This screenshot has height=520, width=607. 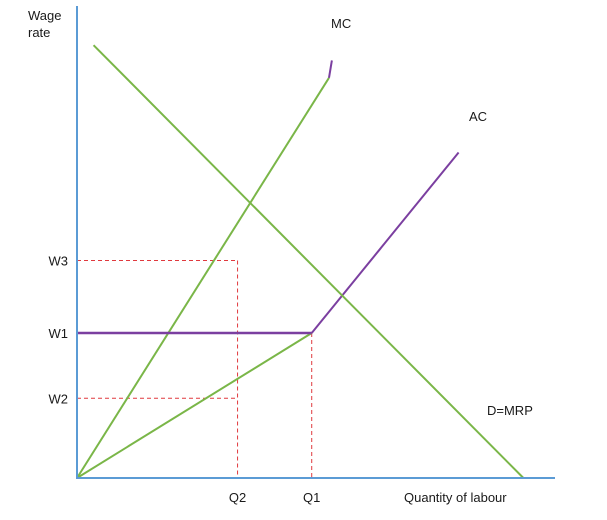 What do you see at coordinates (237, 497) in the screenshot?
I see `x-tick-q2: Q2` at bounding box center [237, 497].